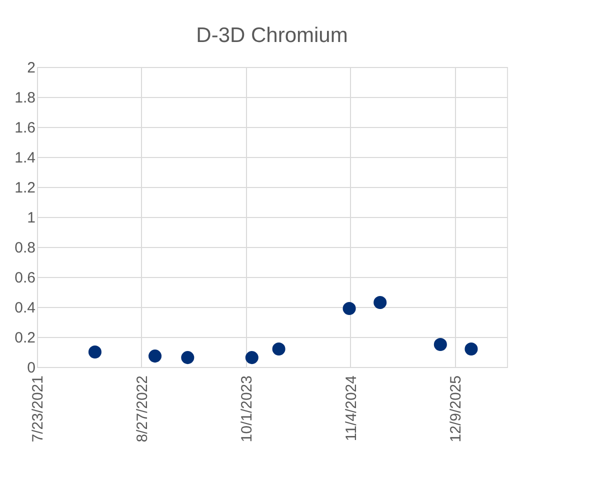 The height and width of the screenshot is (497, 589). Describe the element at coordinates (38, 409) in the screenshot. I see `x-tick-label: 7/23/2021` at that location.